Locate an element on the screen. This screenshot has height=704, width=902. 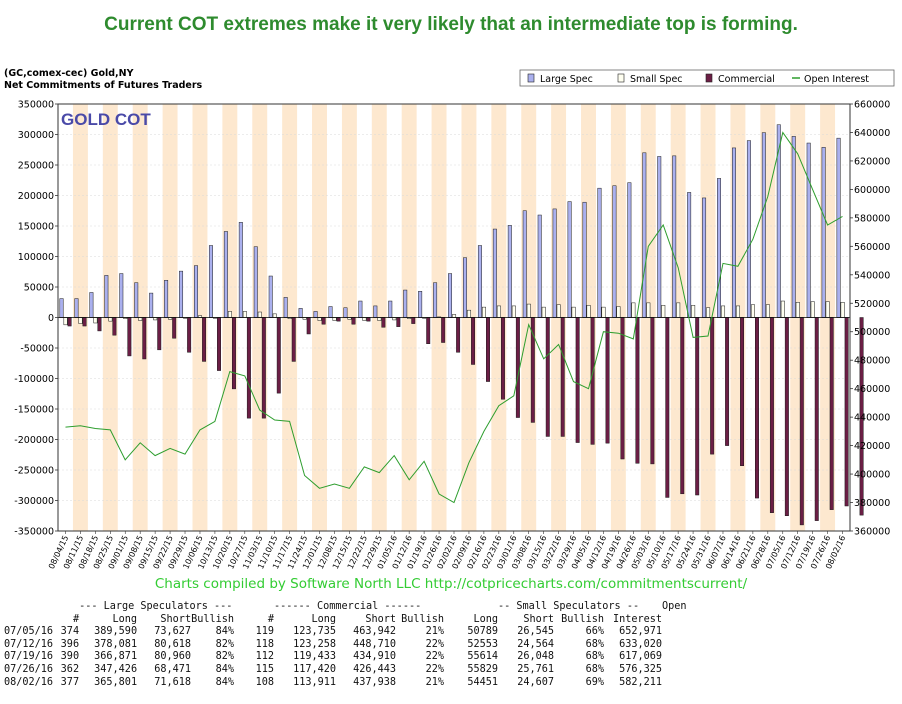
table-cell: 08/02/16 is located at coordinates (29, 682).